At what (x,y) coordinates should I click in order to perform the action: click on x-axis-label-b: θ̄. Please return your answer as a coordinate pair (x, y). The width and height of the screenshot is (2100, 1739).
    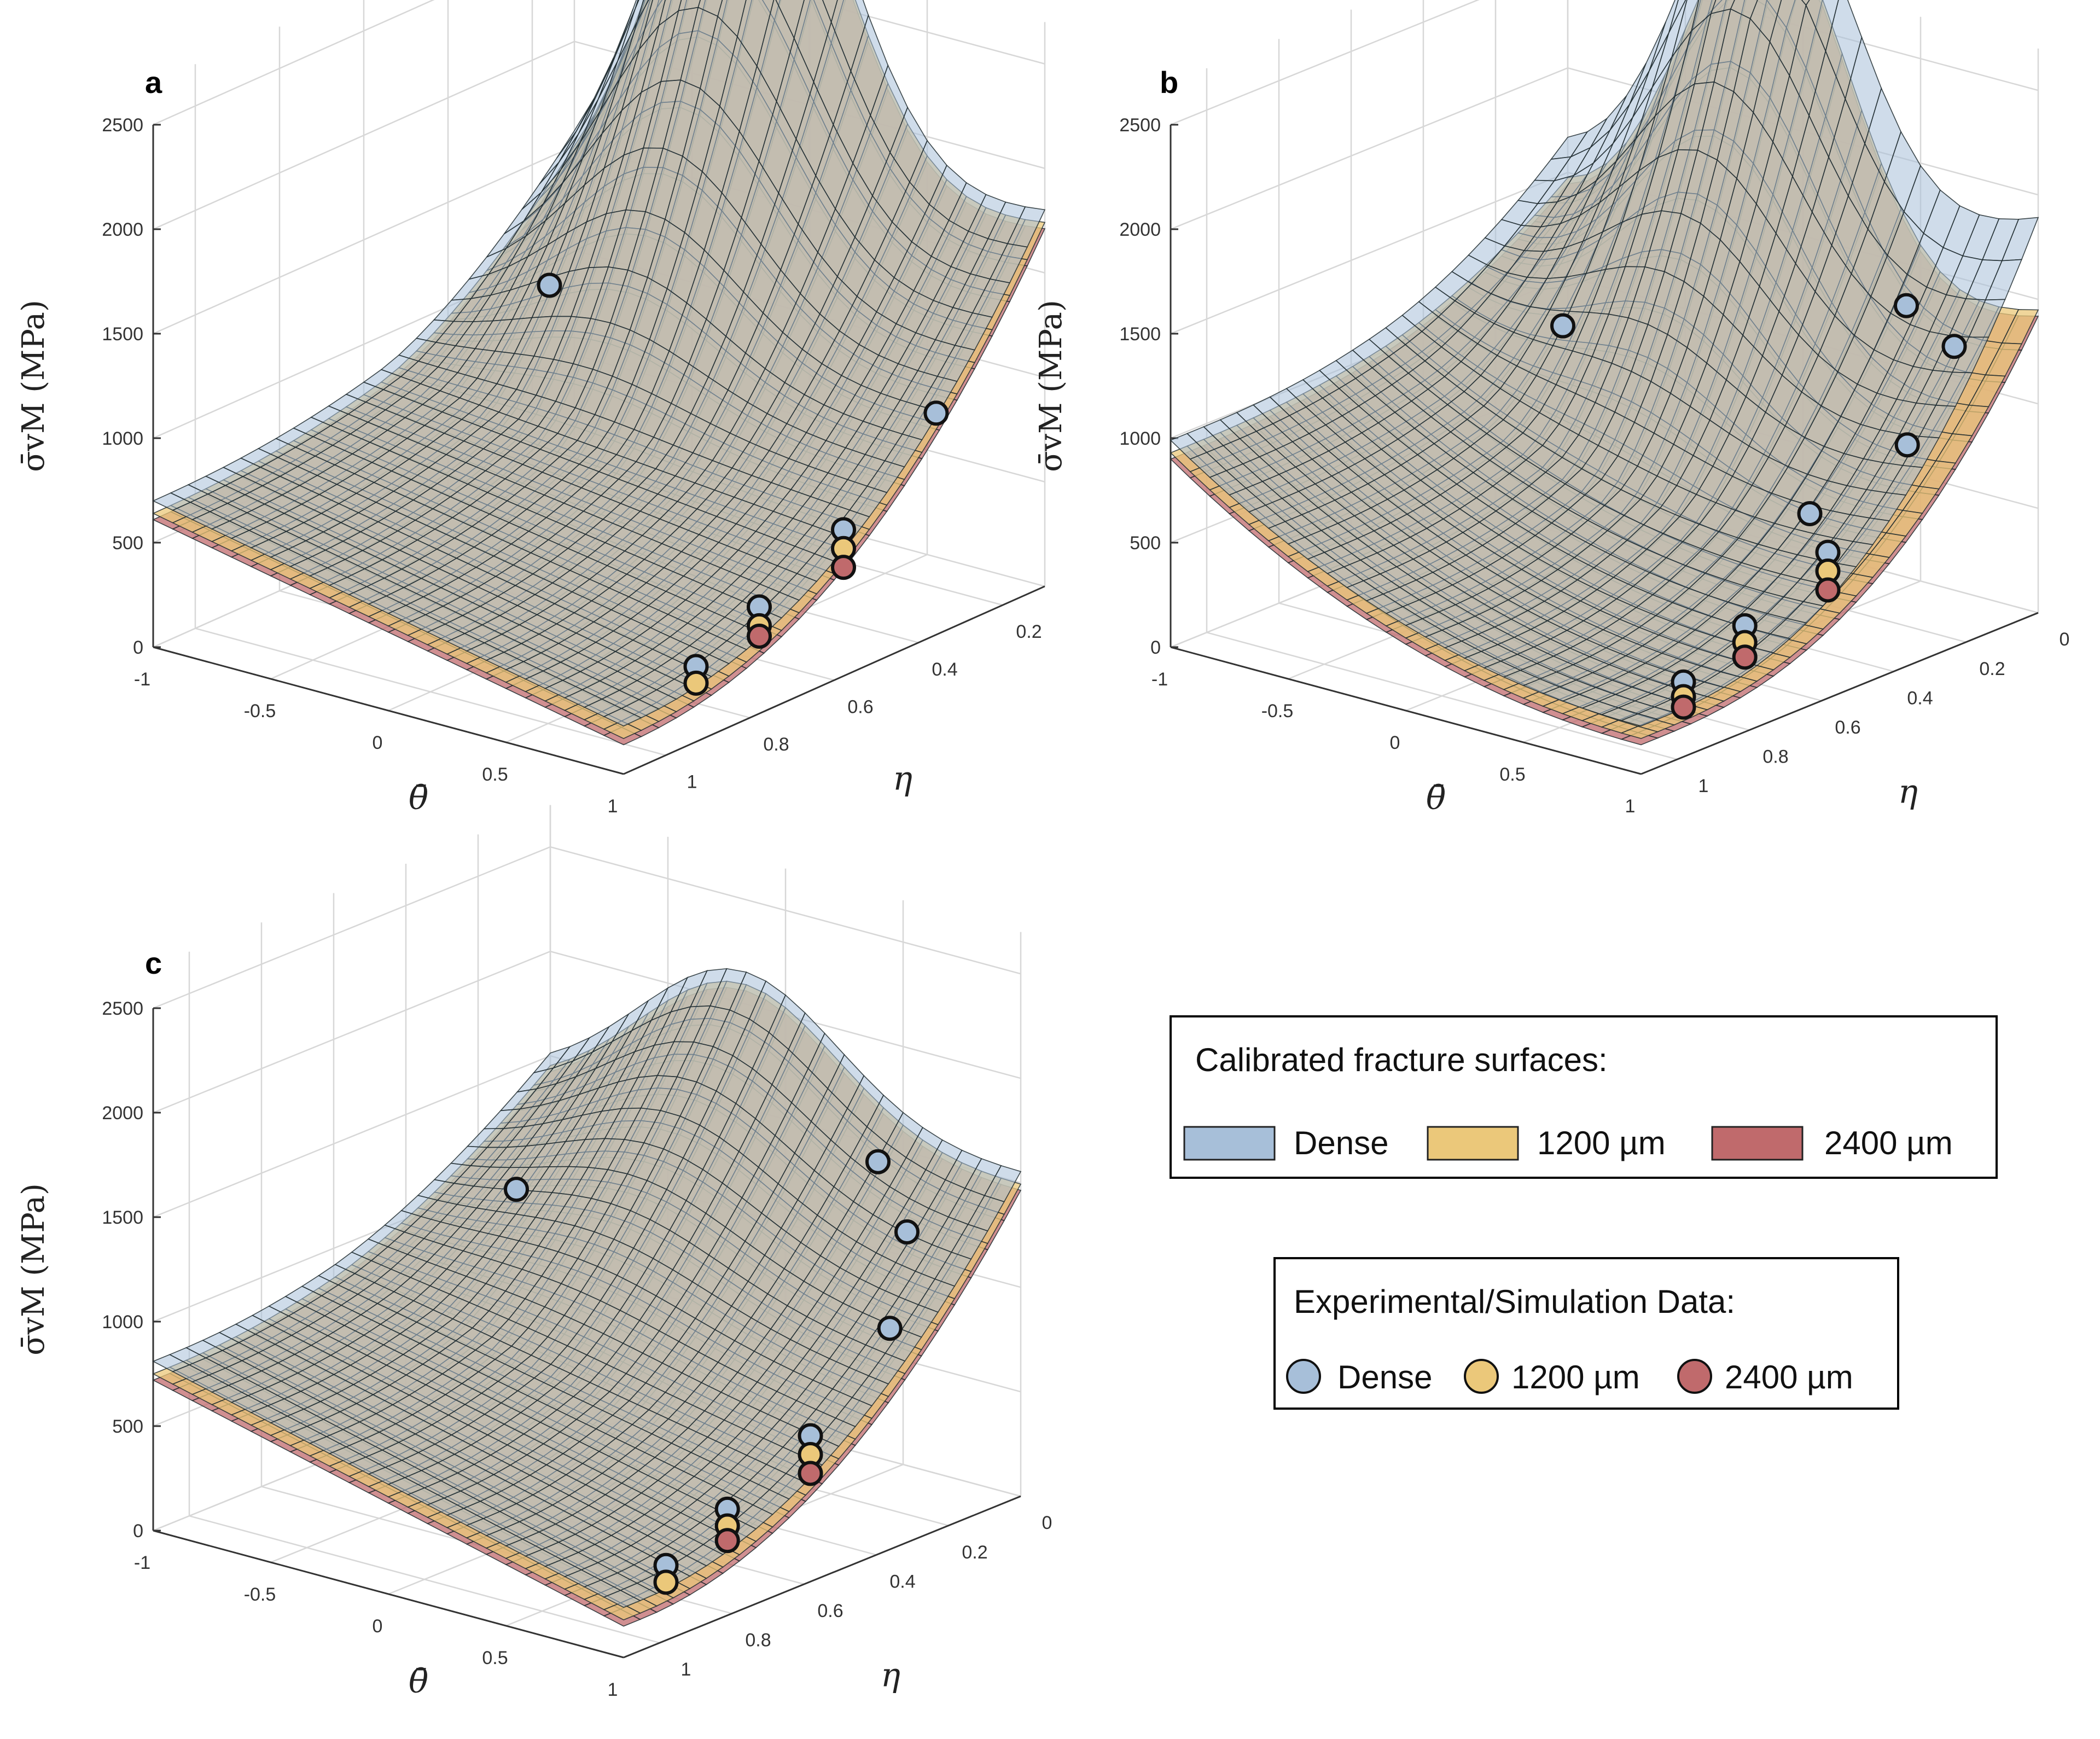
    Looking at the image, I should click on (1436, 798).